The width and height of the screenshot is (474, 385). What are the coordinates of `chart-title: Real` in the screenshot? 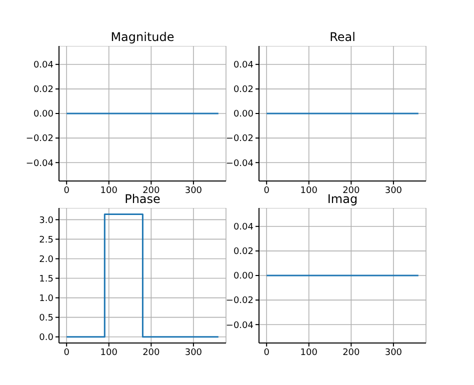 It's located at (342, 37).